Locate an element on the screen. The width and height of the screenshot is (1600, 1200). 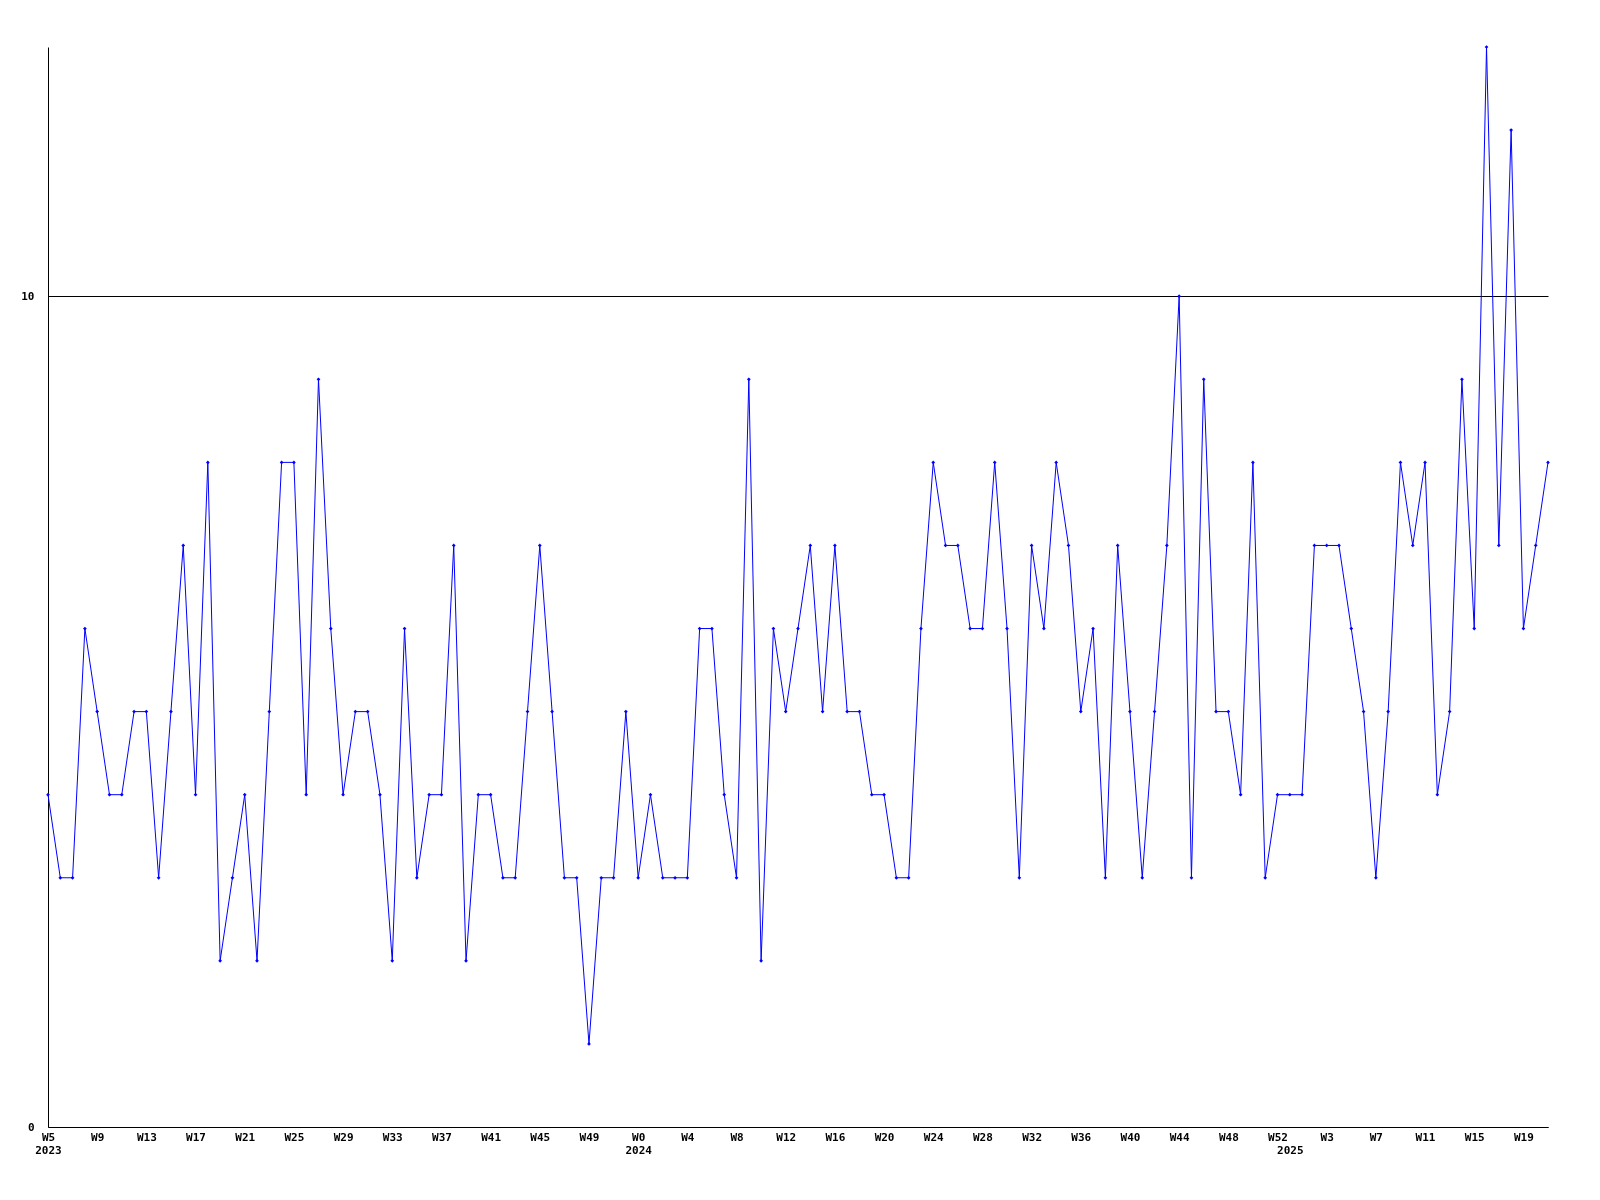
x-tick-label: W21 is located at coordinates (245, 1137).